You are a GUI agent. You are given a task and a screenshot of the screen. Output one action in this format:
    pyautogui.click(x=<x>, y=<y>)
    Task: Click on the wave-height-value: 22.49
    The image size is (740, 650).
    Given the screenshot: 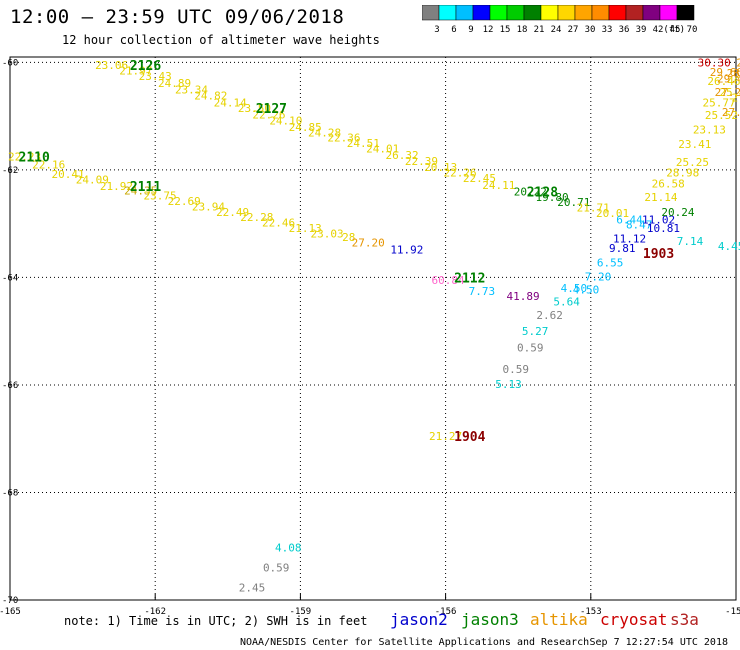 What is the action you would take?
    pyautogui.click(x=232, y=212)
    